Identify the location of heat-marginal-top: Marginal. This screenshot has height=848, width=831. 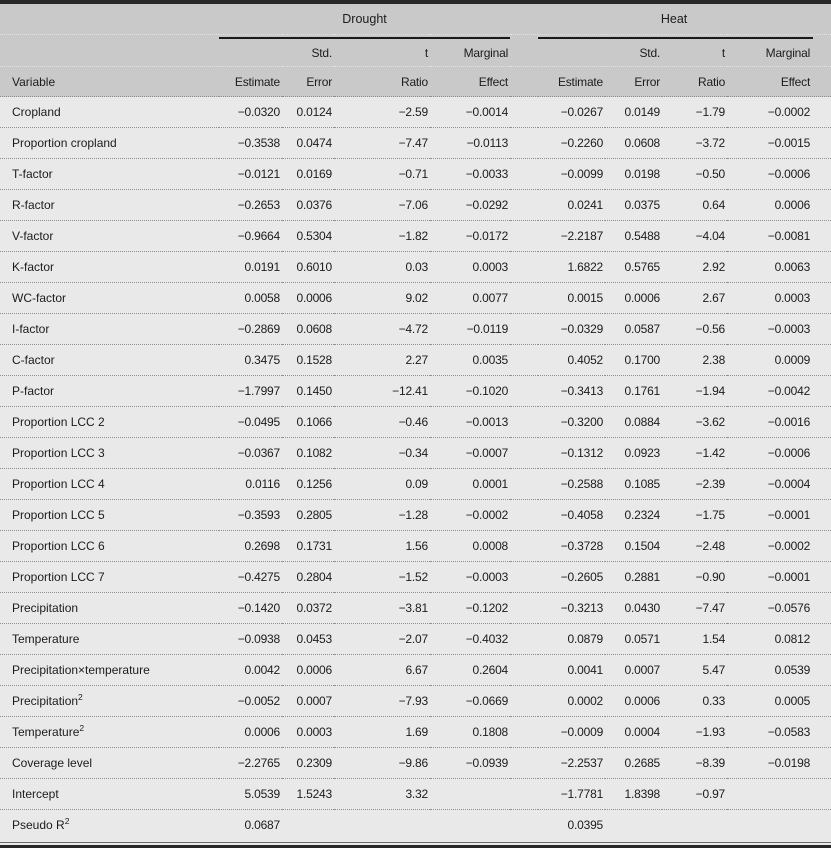
(779, 53).